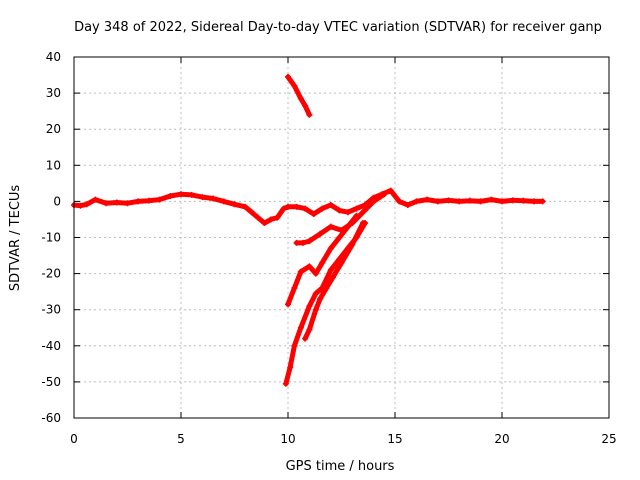  I want to click on x-tick-label: 20, so click(501, 439).